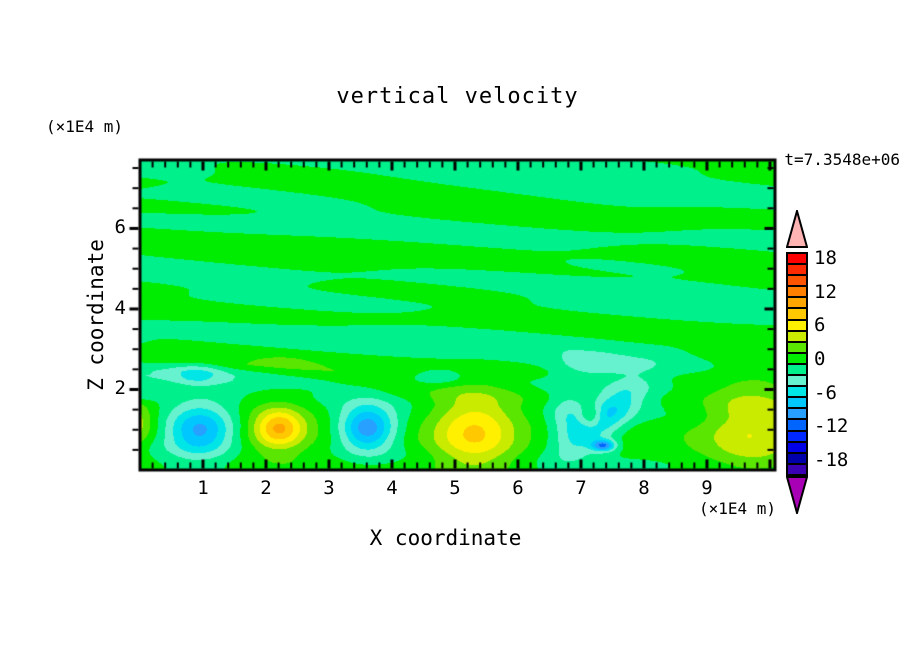  Describe the element at coordinates (644, 488) in the screenshot. I see `x-tick-label: 8` at that location.